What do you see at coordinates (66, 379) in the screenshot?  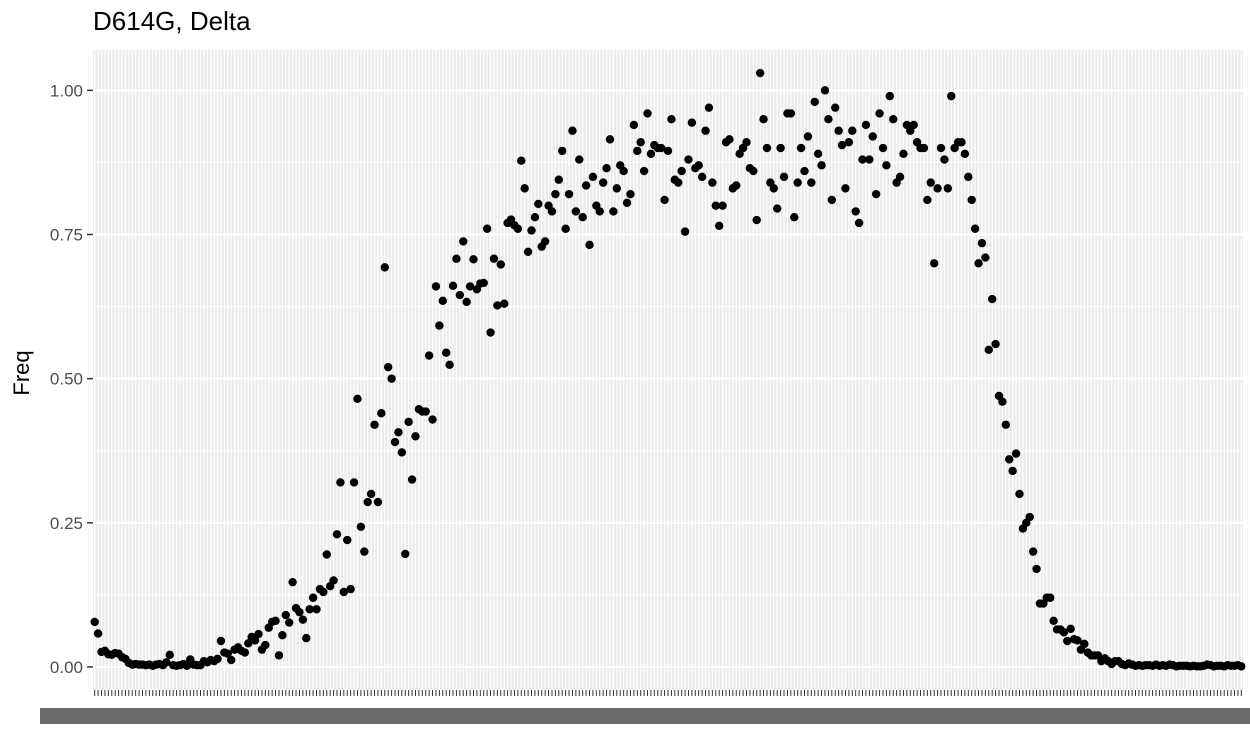 I see `y-tick-label: 0.50` at bounding box center [66, 379].